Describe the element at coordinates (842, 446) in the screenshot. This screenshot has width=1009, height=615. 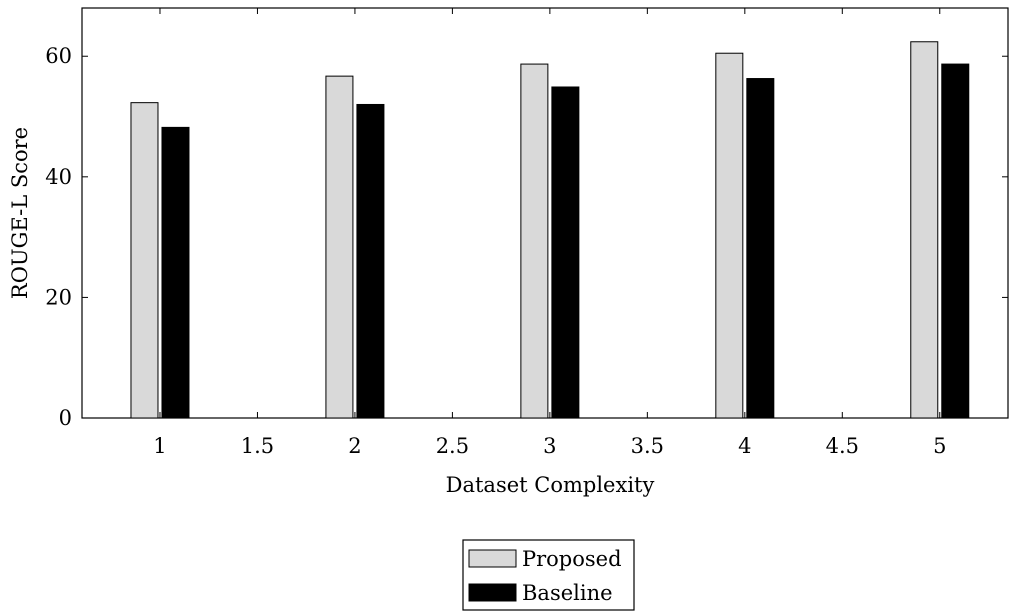
I see `x-tick-label: 4.5` at that location.